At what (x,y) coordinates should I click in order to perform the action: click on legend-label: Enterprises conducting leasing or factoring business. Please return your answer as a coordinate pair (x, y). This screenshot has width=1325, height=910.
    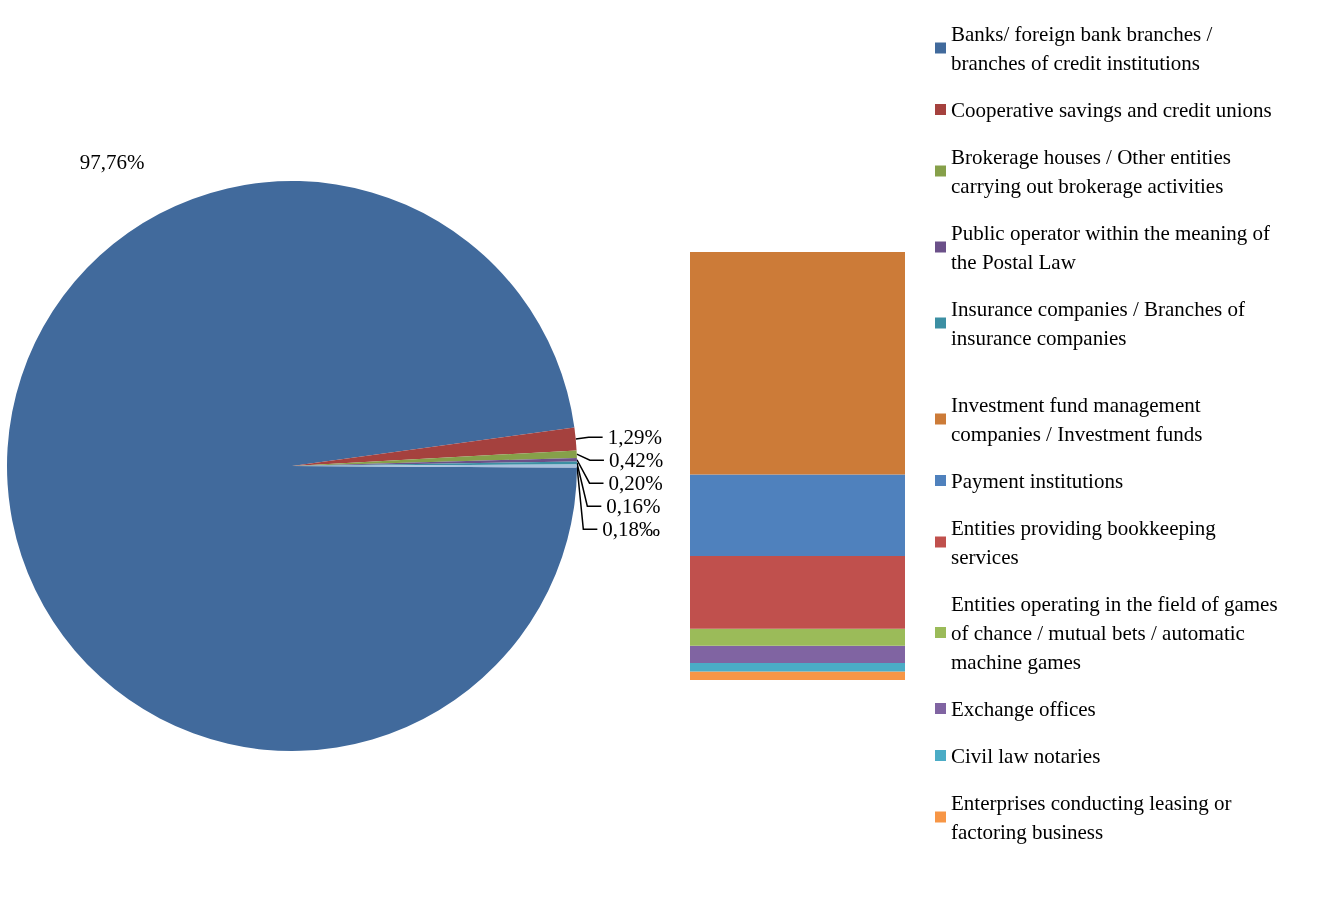
    Looking at the image, I should click on (1094, 817).